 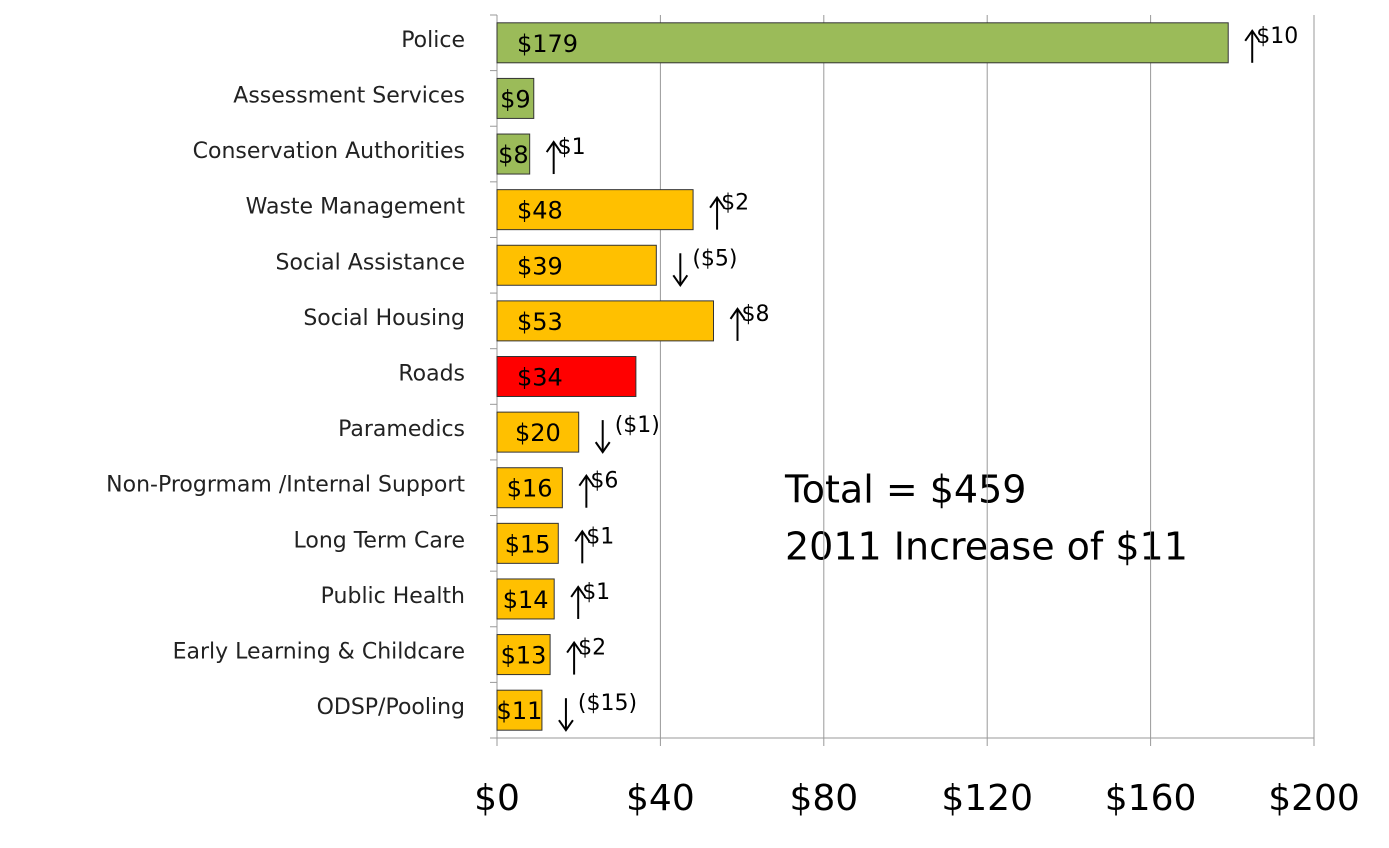 What do you see at coordinates (714, 258) in the screenshot?
I see `change-label: ($5)` at bounding box center [714, 258].